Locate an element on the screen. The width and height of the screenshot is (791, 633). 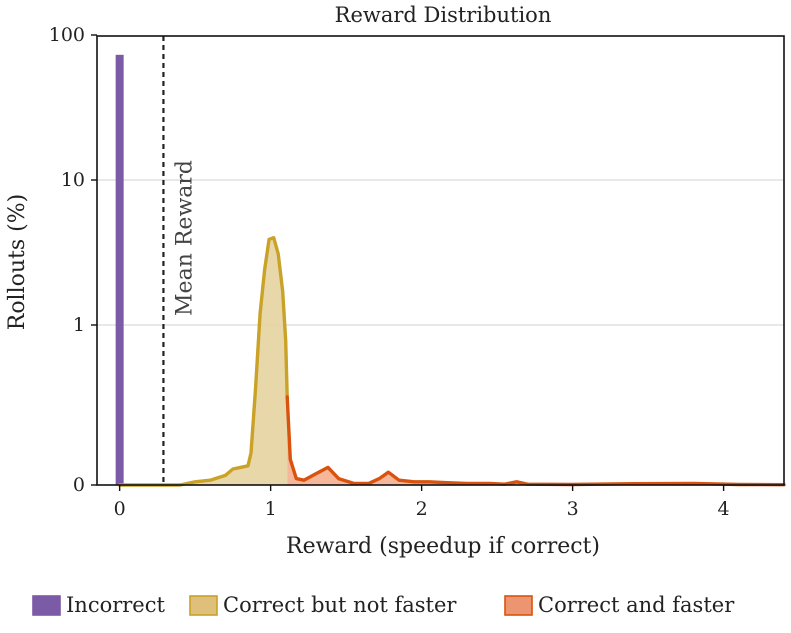
y-axis-ticks: 0 1 10 100 is located at coordinates (73, 260).